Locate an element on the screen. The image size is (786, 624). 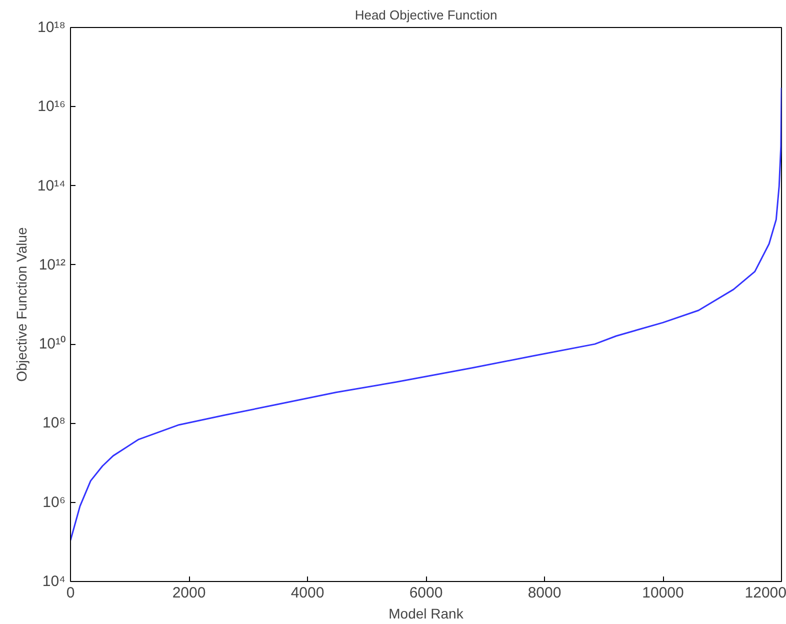
y-tick-label: 10⁴ is located at coordinates (54, 581).